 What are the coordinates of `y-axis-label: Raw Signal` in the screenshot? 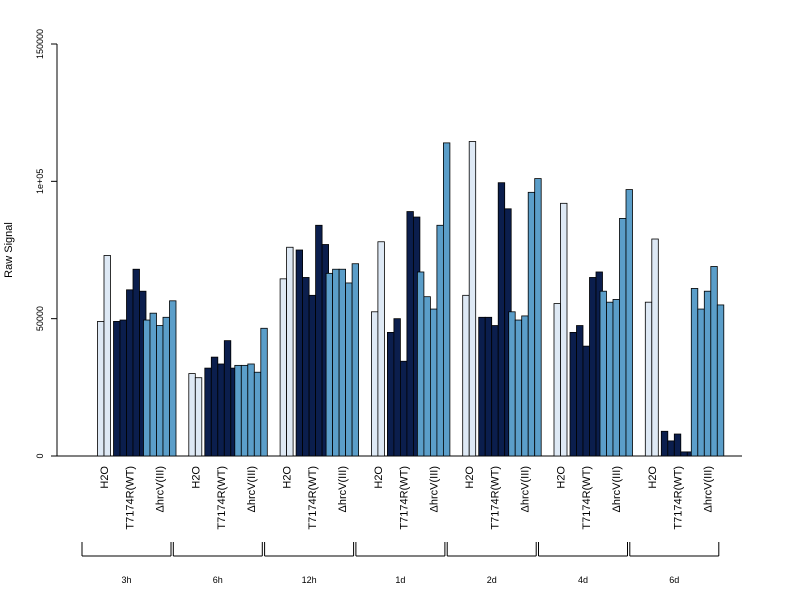 It's located at (9, 250).